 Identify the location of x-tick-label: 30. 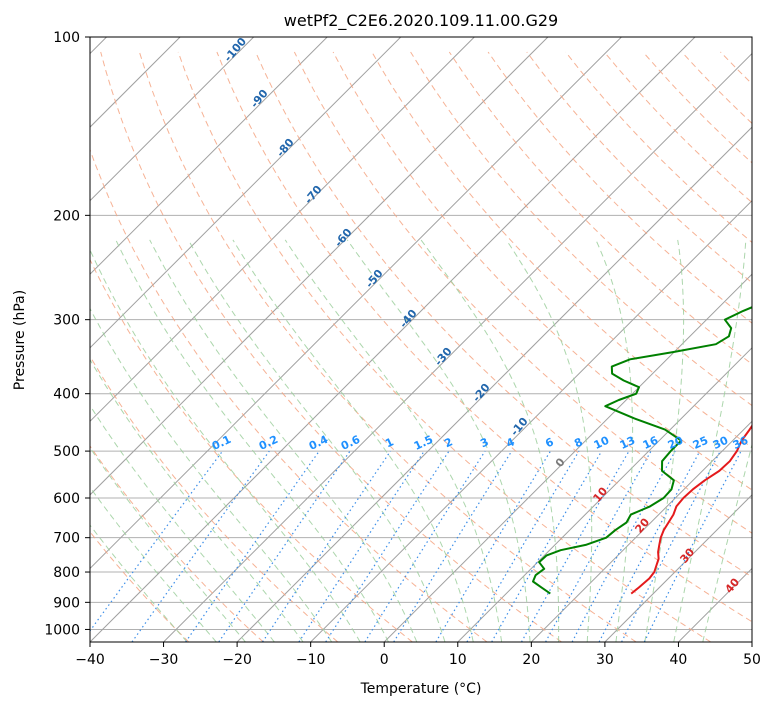
(605, 660).